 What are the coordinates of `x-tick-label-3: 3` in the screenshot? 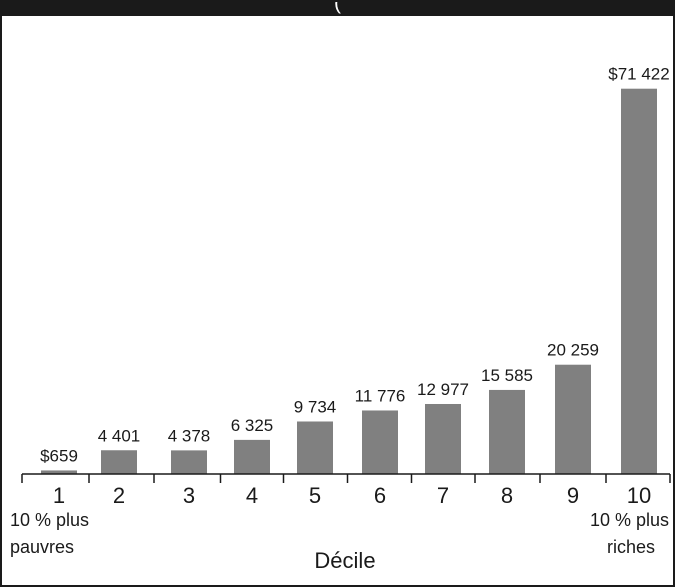 It's located at (189, 495).